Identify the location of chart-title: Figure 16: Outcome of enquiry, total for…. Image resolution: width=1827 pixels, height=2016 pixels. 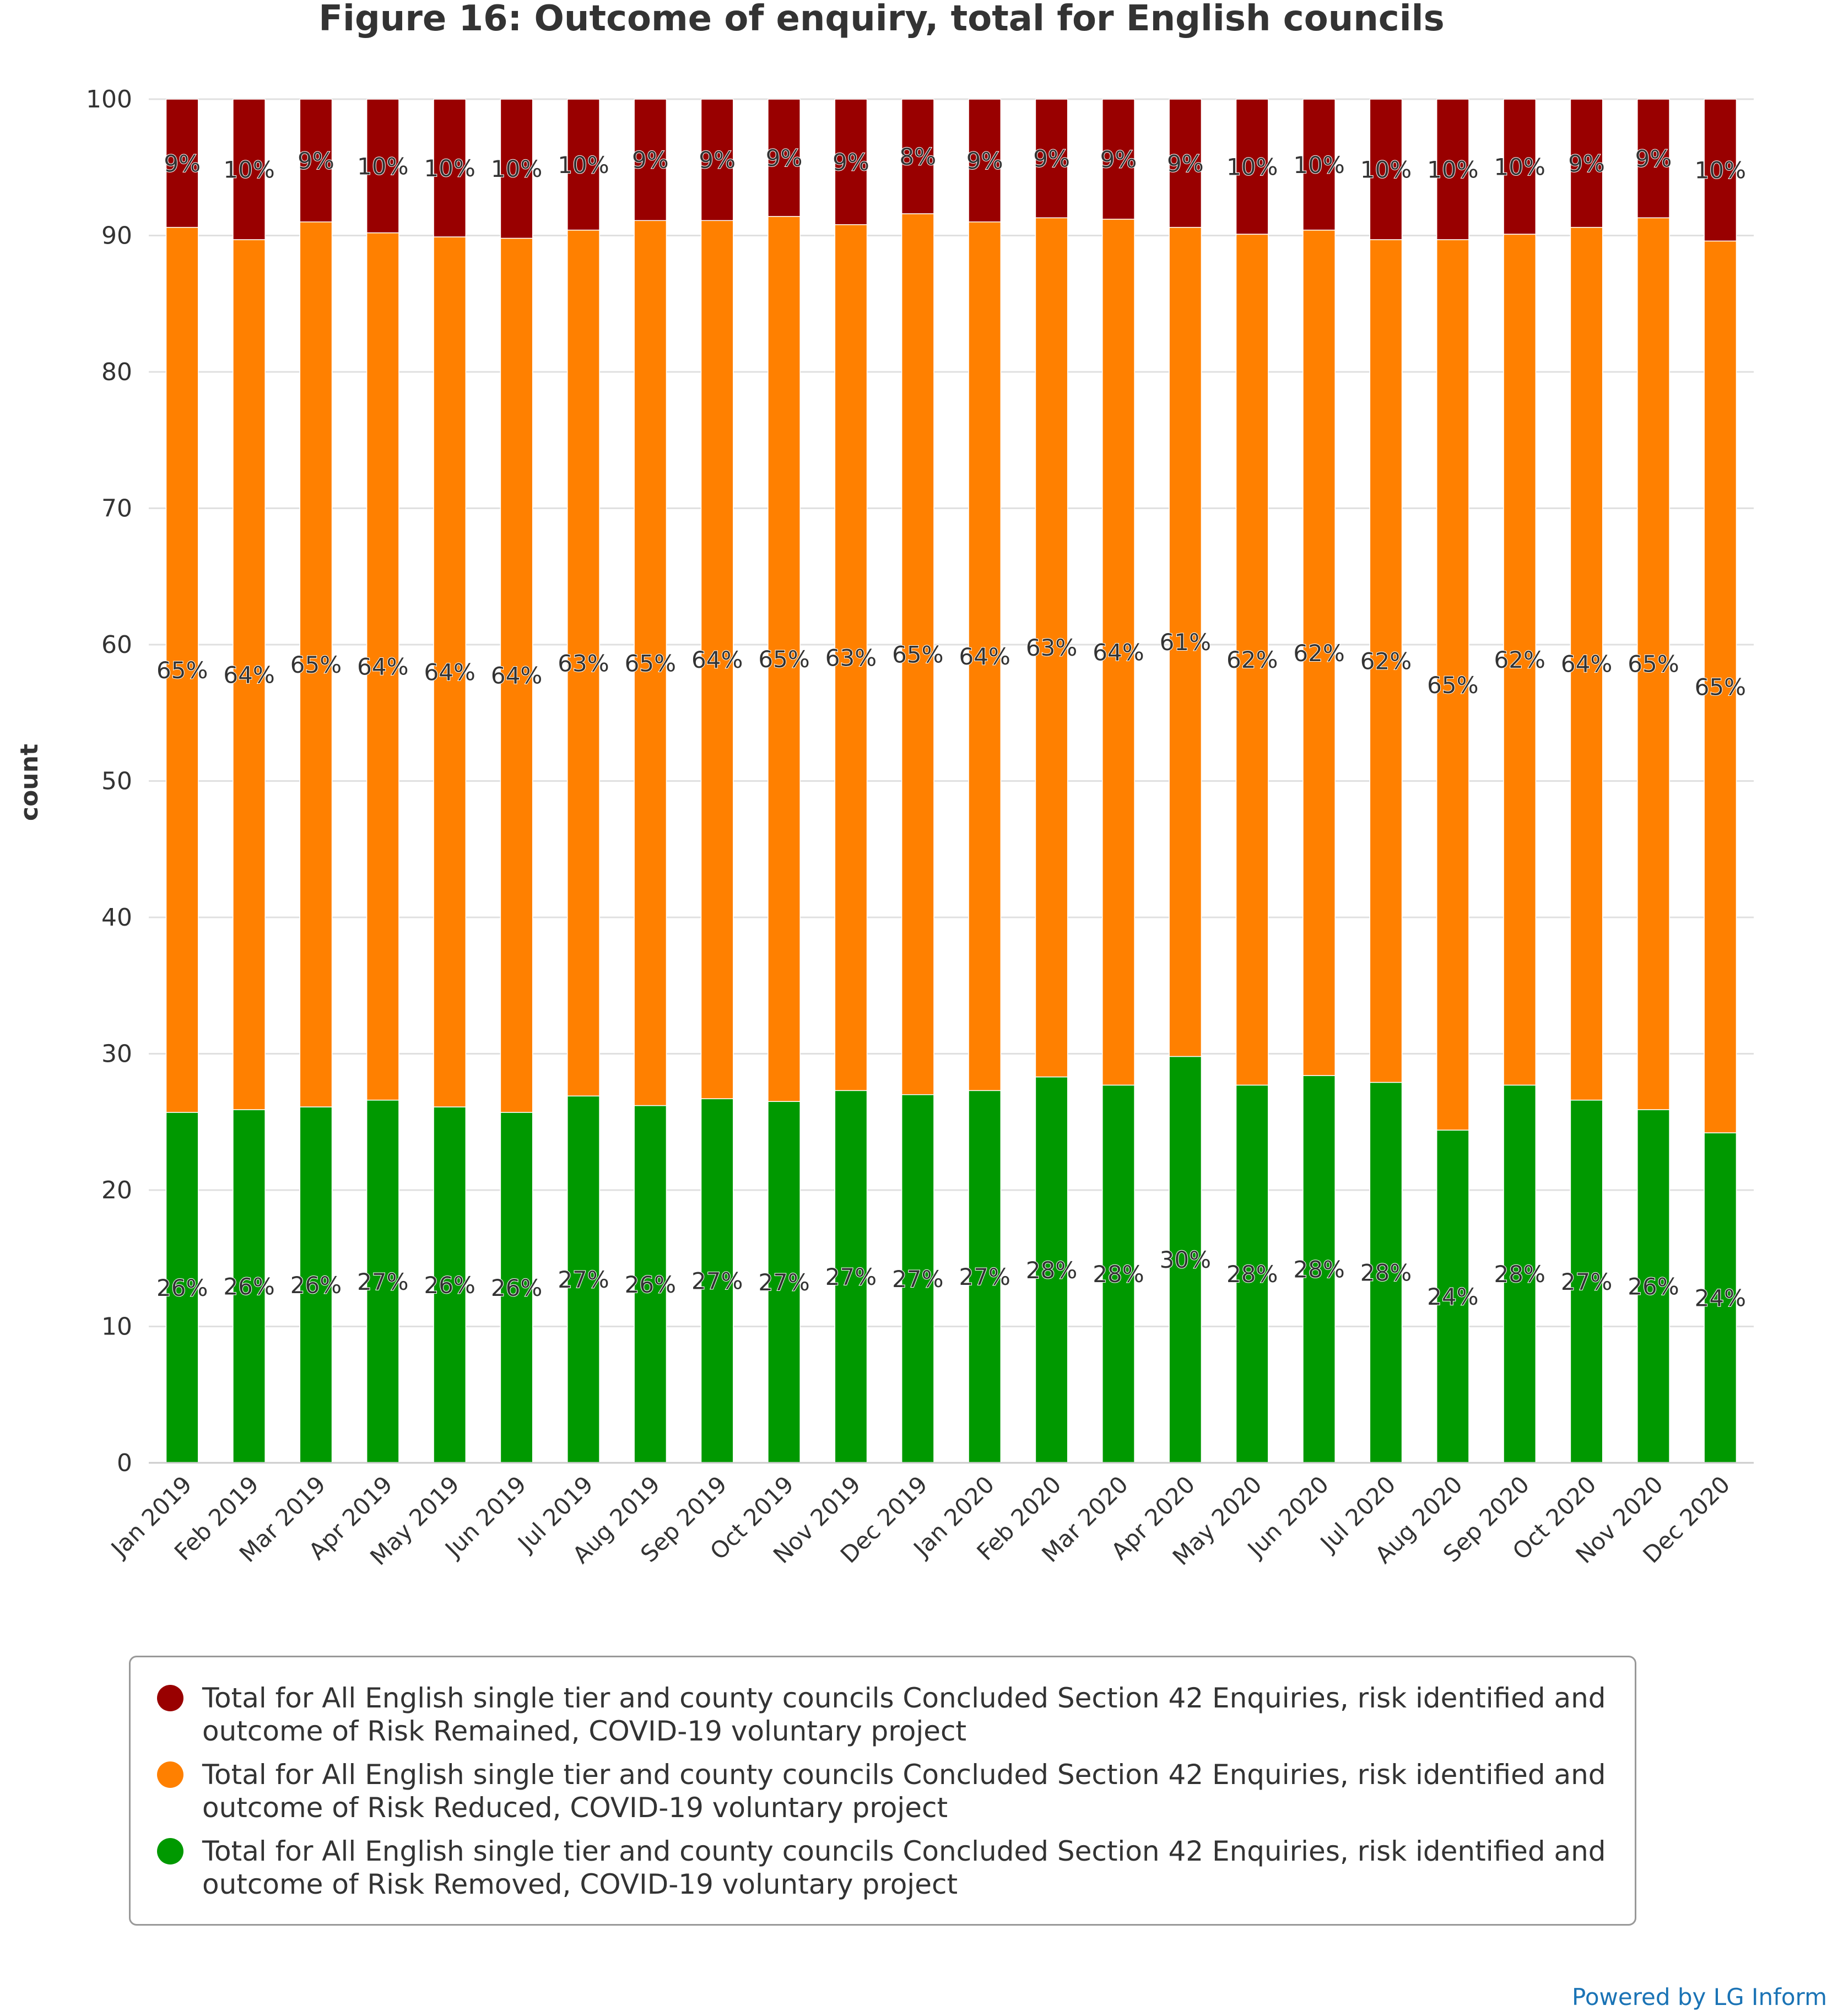
(881, 19).